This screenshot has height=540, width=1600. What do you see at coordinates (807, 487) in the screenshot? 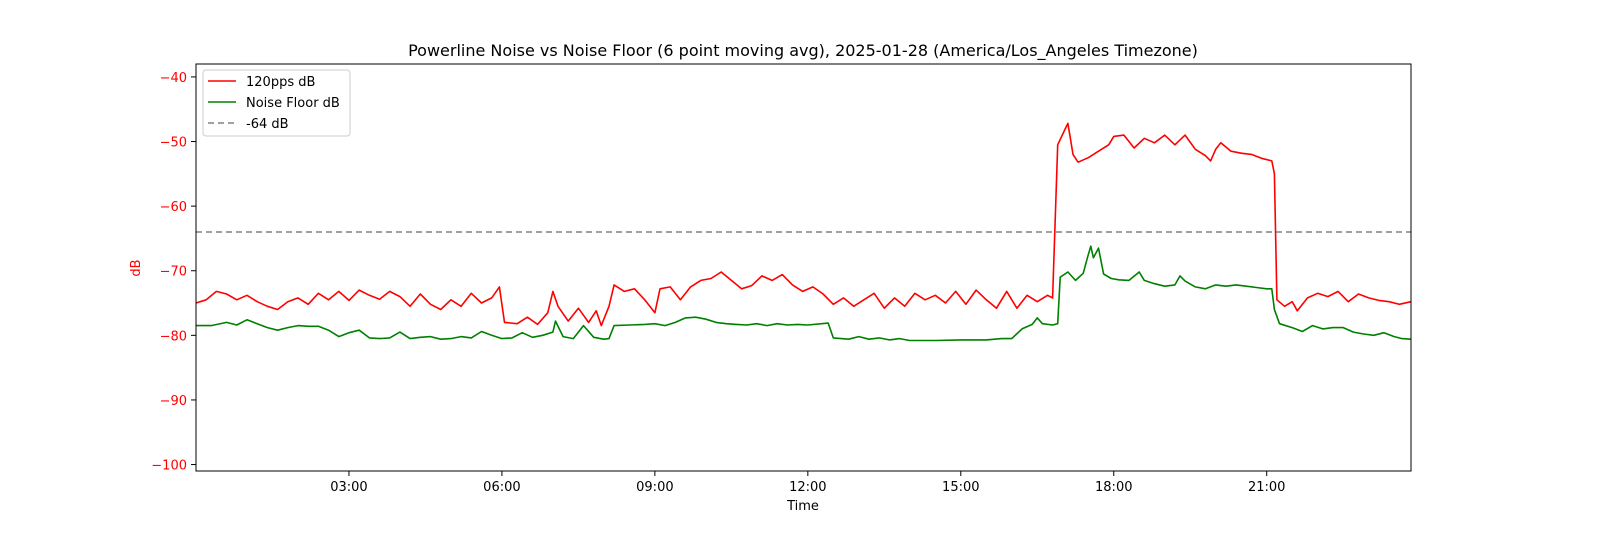
I see `x-tick-label: 12:00` at bounding box center [807, 487].